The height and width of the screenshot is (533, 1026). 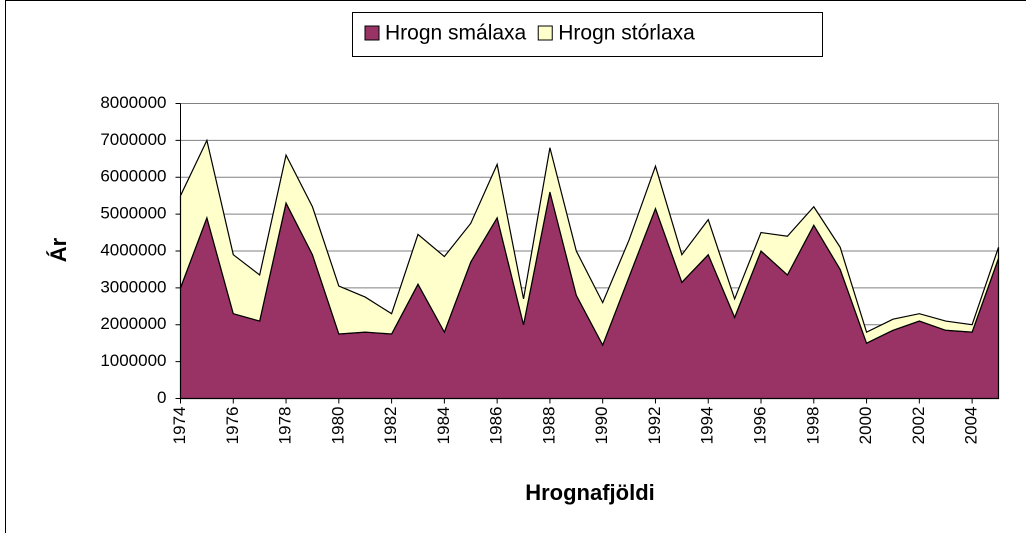 I want to click on x-tick-label: 1992, so click(x=654, y=426).